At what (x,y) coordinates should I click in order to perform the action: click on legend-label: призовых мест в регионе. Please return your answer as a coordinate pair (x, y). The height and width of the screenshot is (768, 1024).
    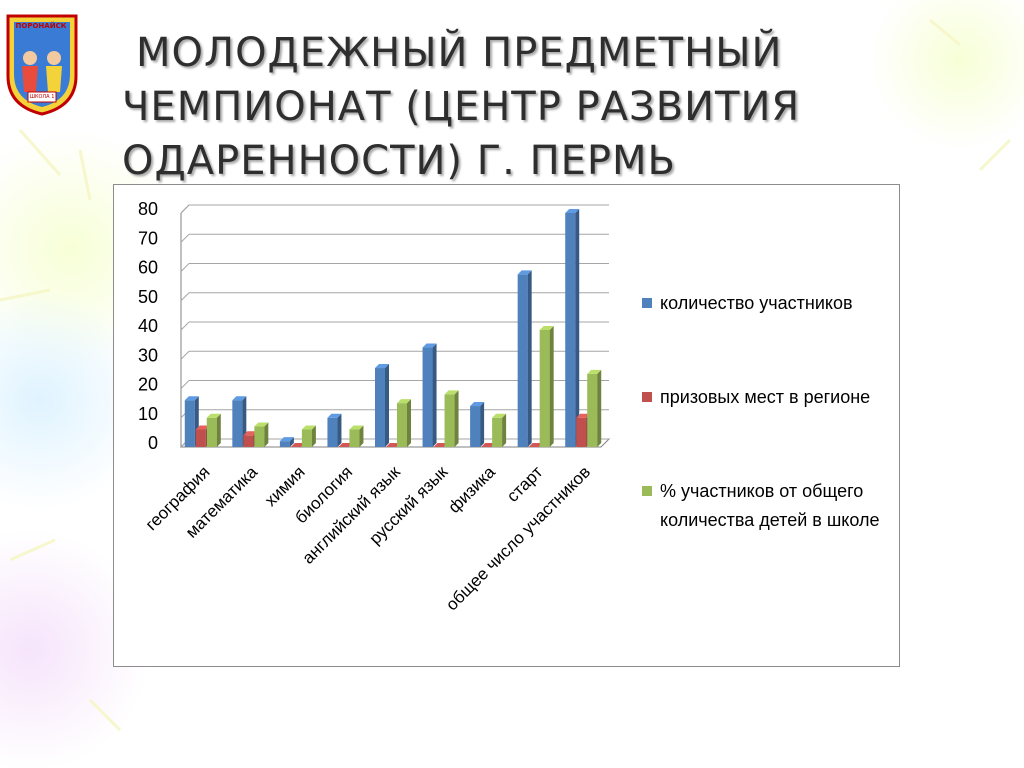
    Looking at the image, I should click on (765, 397).